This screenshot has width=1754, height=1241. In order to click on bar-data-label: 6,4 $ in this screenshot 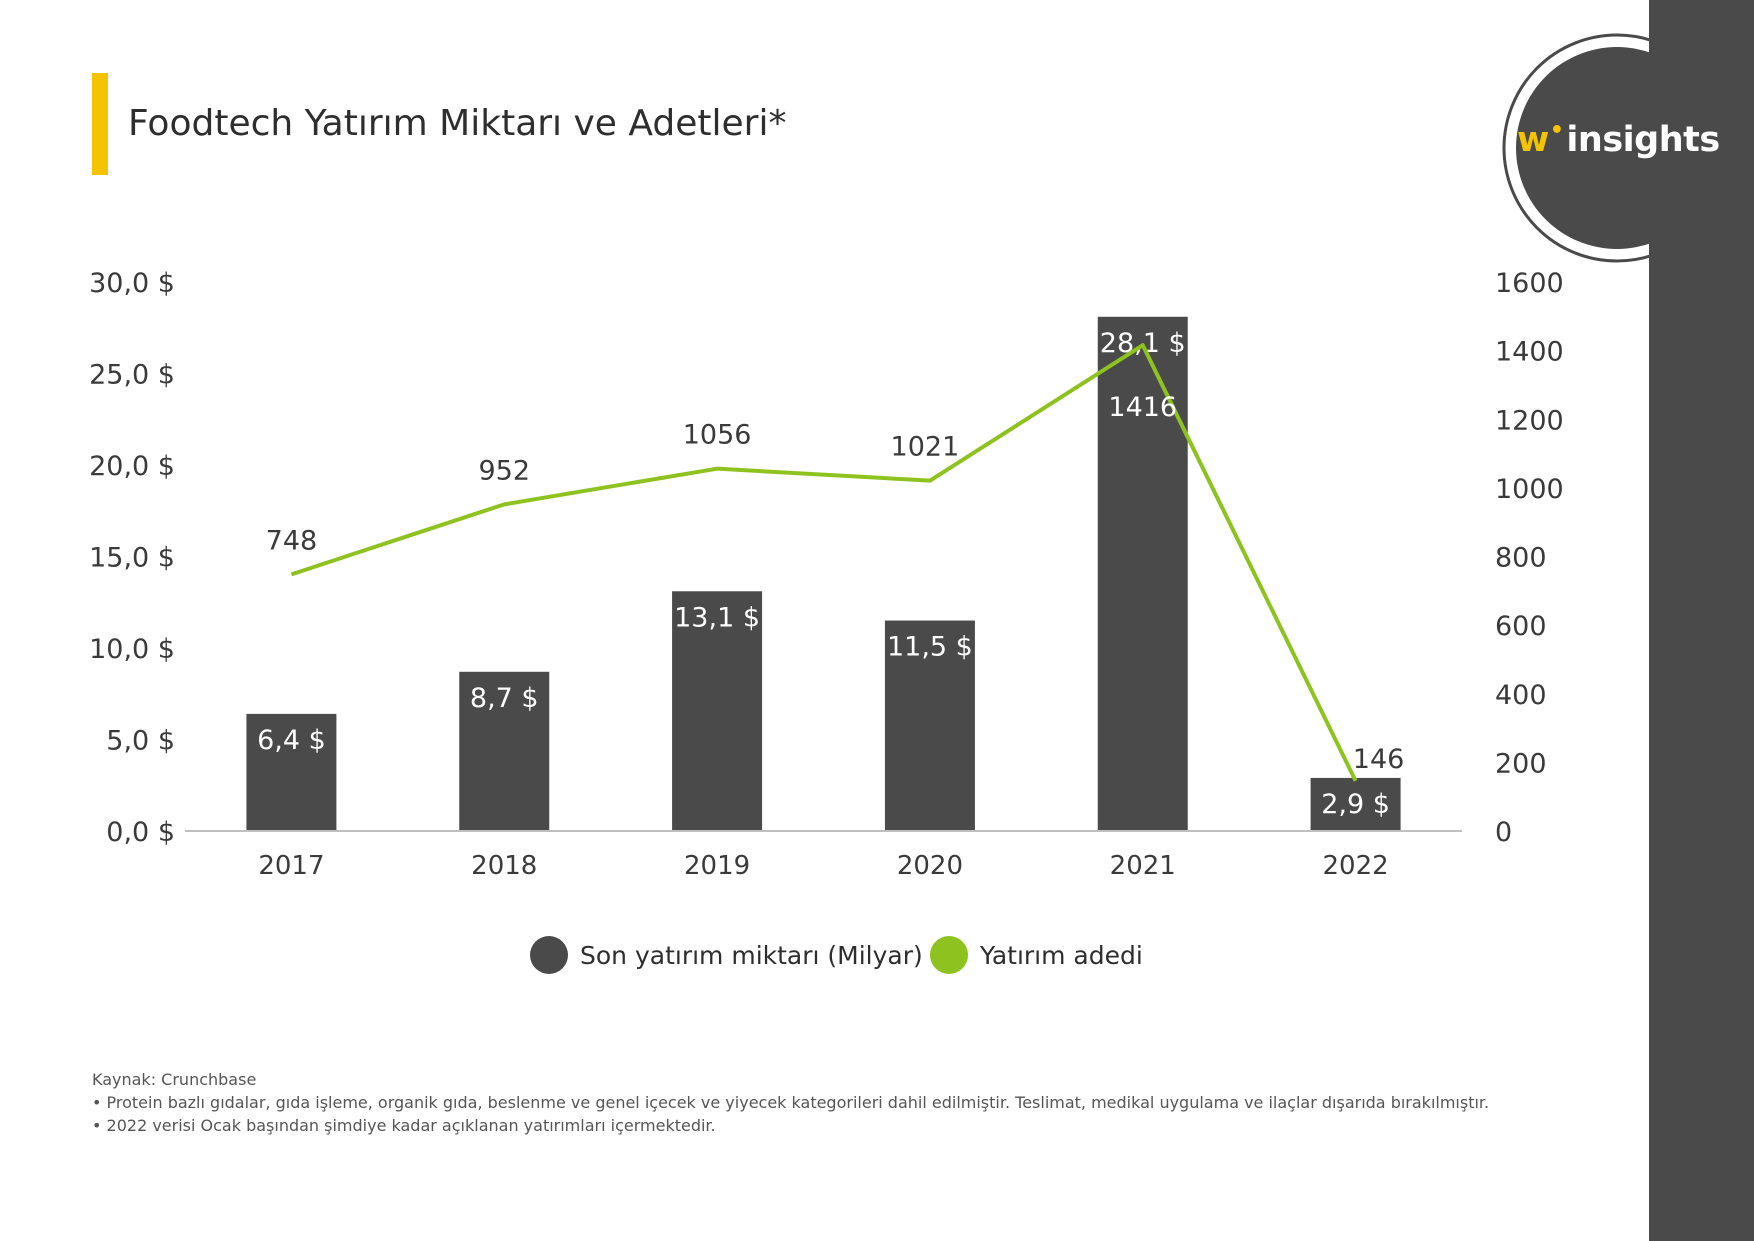, I will do `click(291, 740)`.